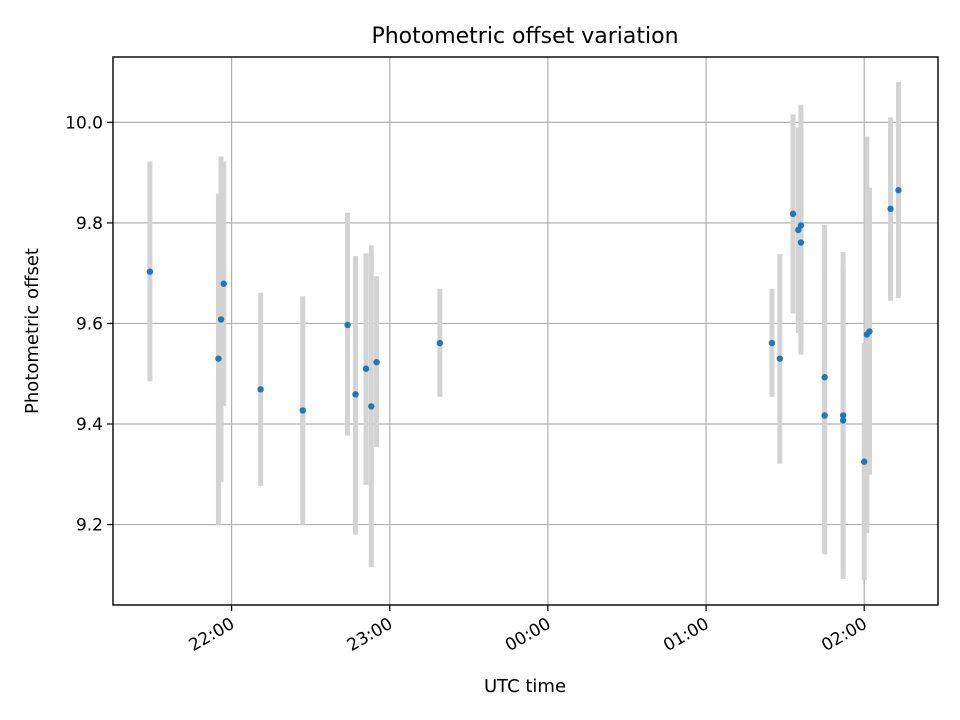 This screenshot has width=960, height=720. Describe the element at coordinates (686, 635) in the screenshot. I see `x-tick-label: 01:00` at that location.